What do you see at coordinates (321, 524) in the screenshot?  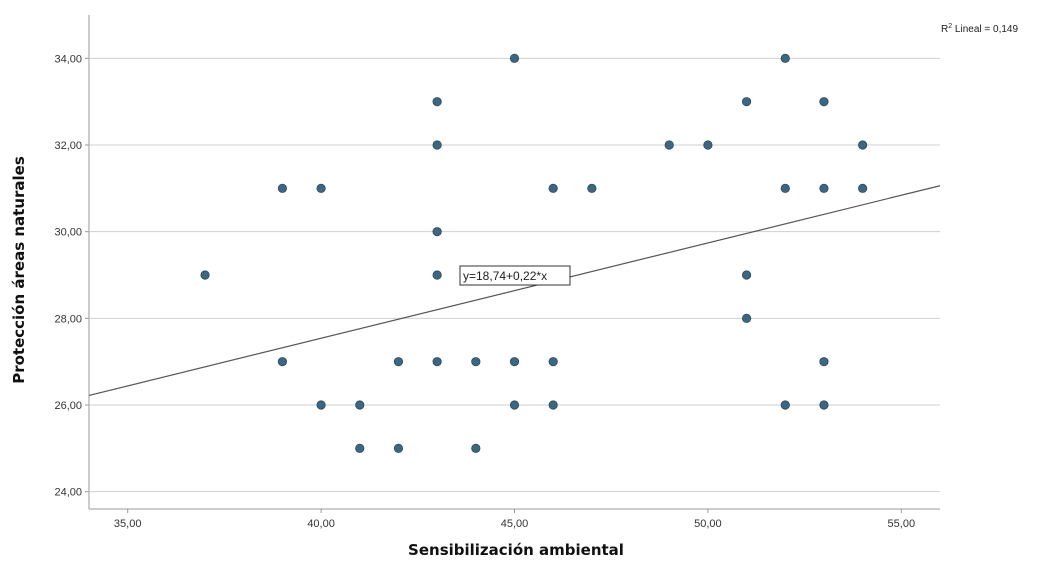 I see `x-tick-label: 40,00` at bounding box center [321, 524].